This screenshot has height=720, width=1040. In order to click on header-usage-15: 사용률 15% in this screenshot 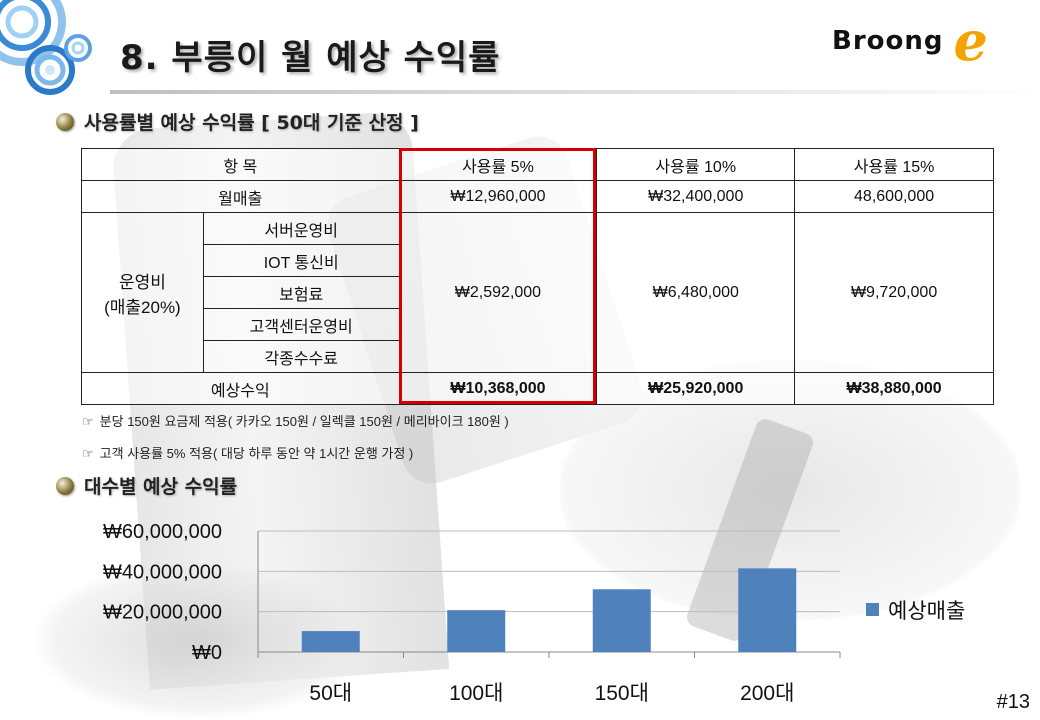, I will do `click(894, 164)`.